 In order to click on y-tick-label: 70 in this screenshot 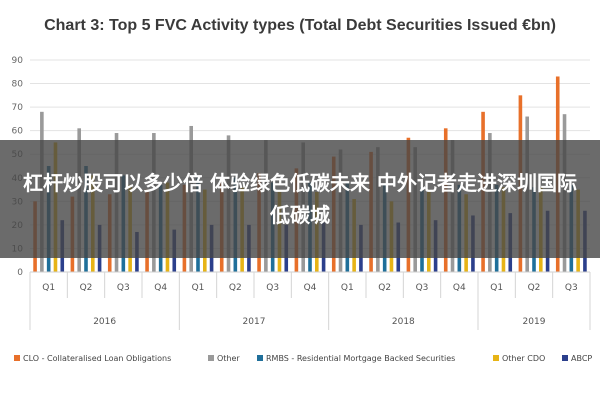, I will do `click(18, 108)`.